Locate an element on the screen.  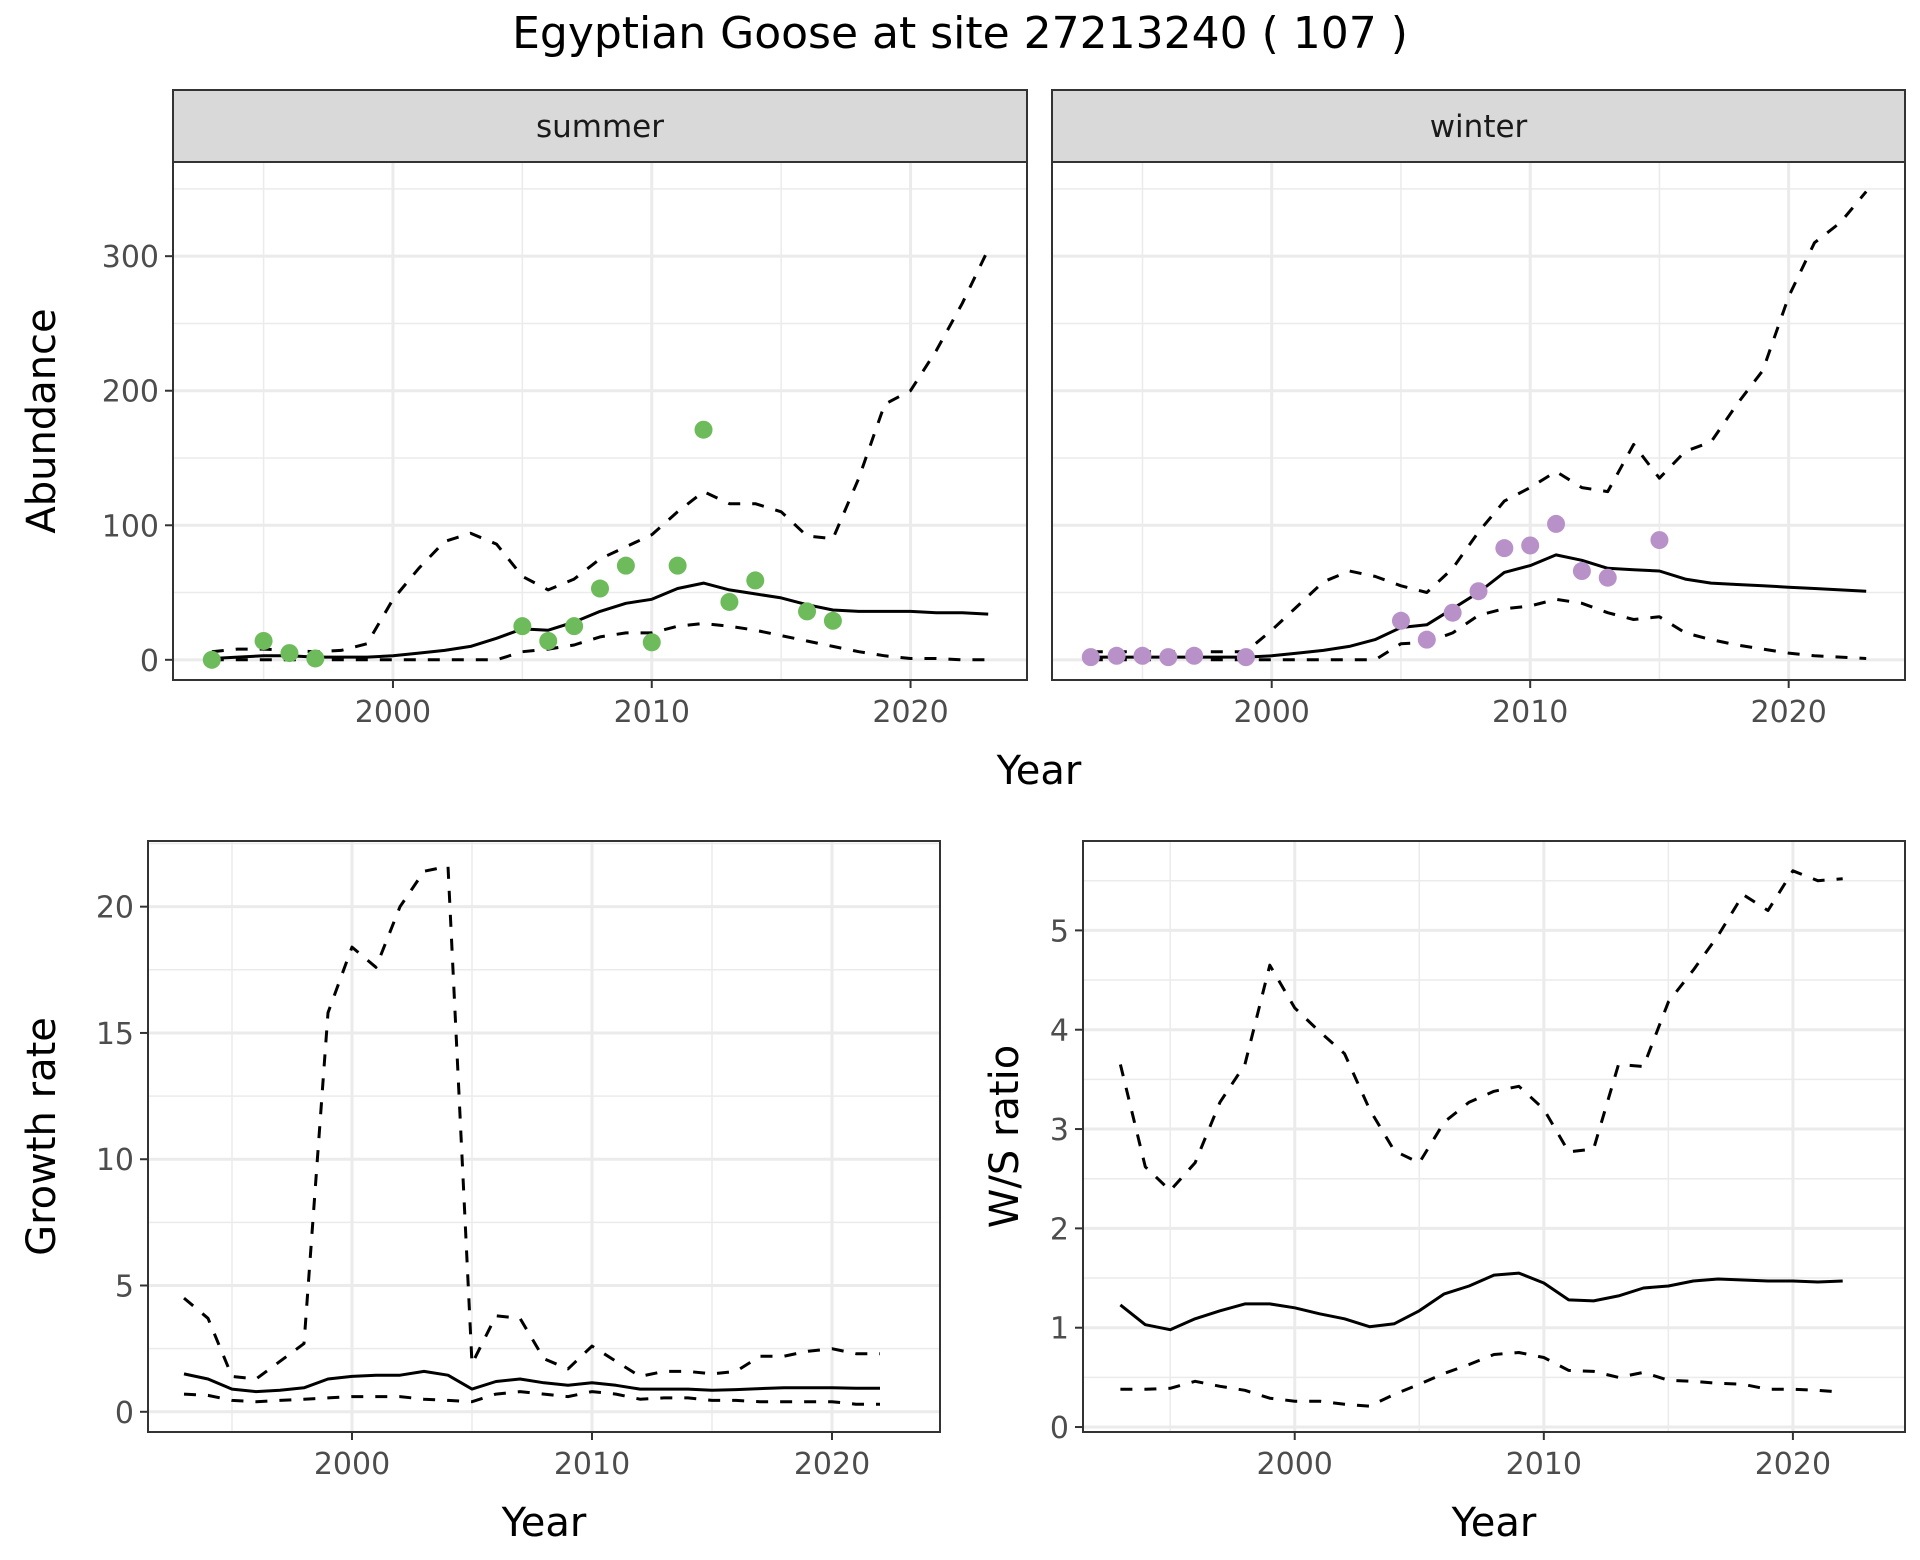
chart-title: Egyptian Goose at site 27213240 ( 107 ) is located at coordinates (960, 33).